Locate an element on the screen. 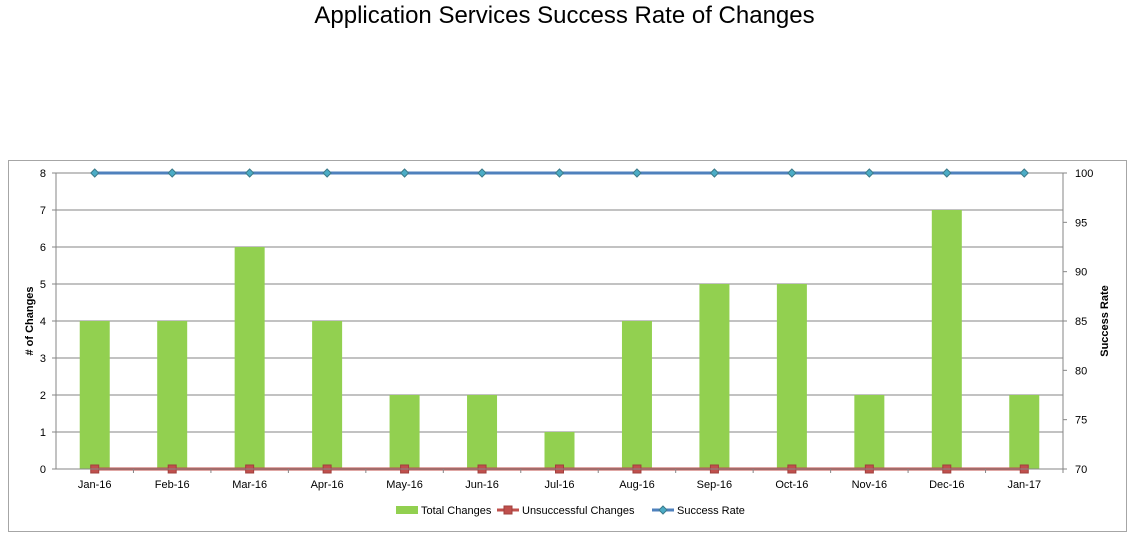 Image resolution: width=1139 pixels, height=538 pixels. x-axis-tick-label: Dec-16 is located at coordinates (946, 485).